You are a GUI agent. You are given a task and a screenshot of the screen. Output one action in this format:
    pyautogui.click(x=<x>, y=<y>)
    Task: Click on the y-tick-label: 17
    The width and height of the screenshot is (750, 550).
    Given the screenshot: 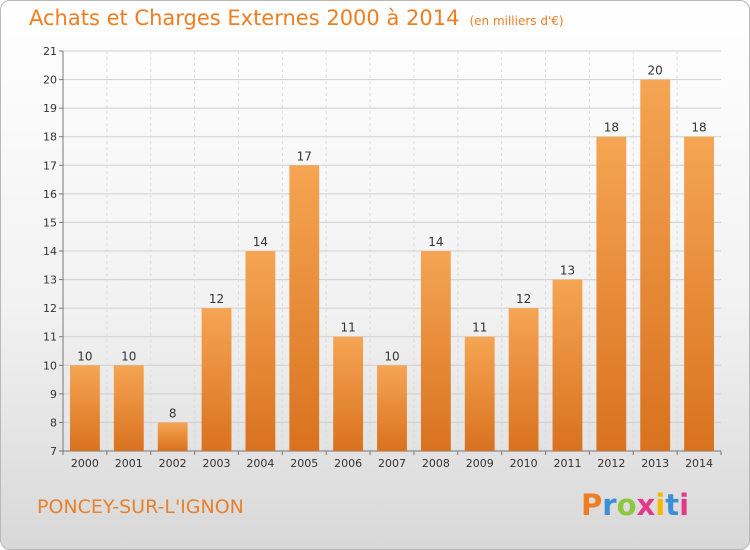 What is the action you would take?
    pyautogui.click(x=50, y=165)
    